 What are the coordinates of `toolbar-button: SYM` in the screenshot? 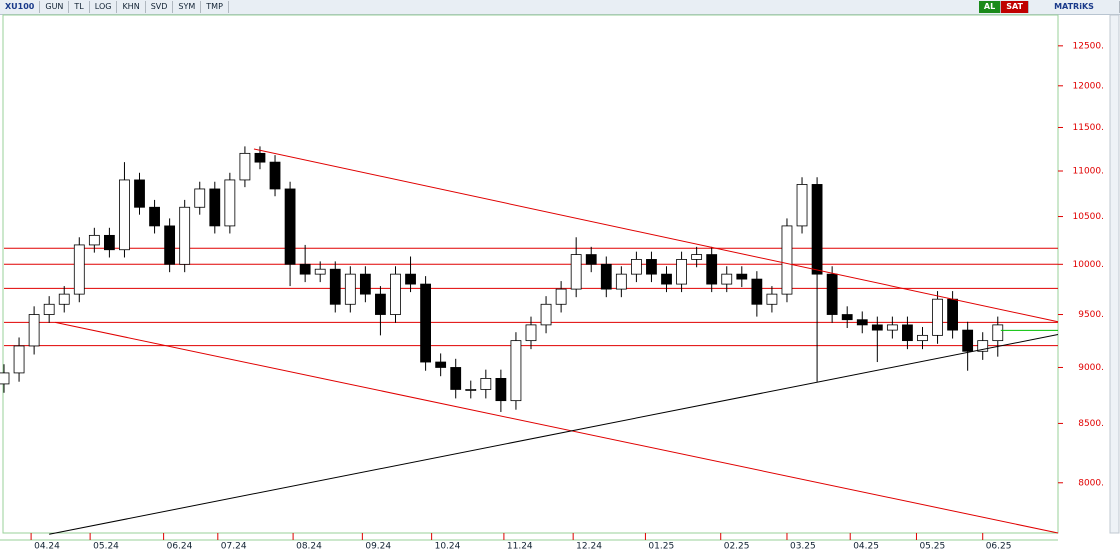 It's located at (187, 7).